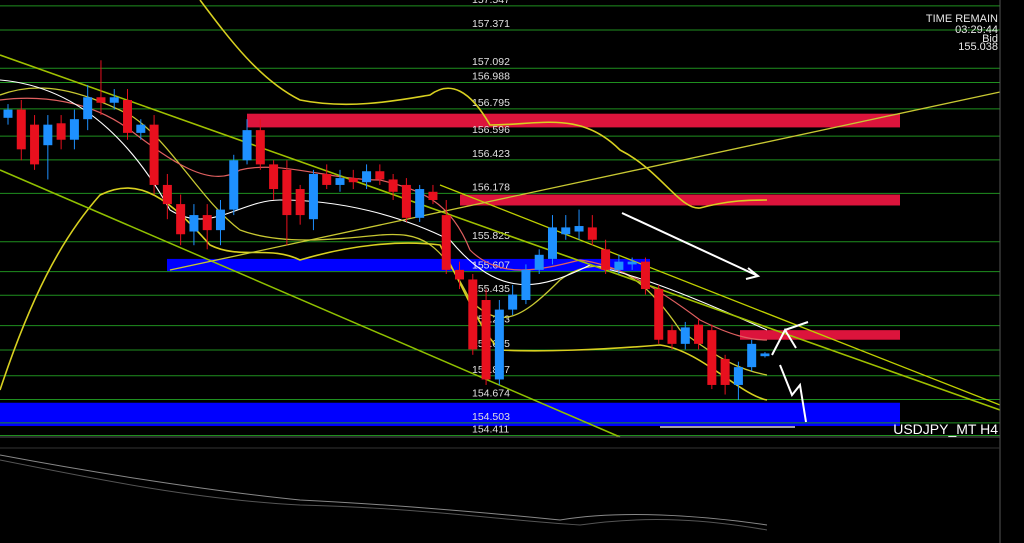  What do you see at coordinates (384, 495) in the screenshot?
I see `oscillator-signal` at bounding box center [384, 495].